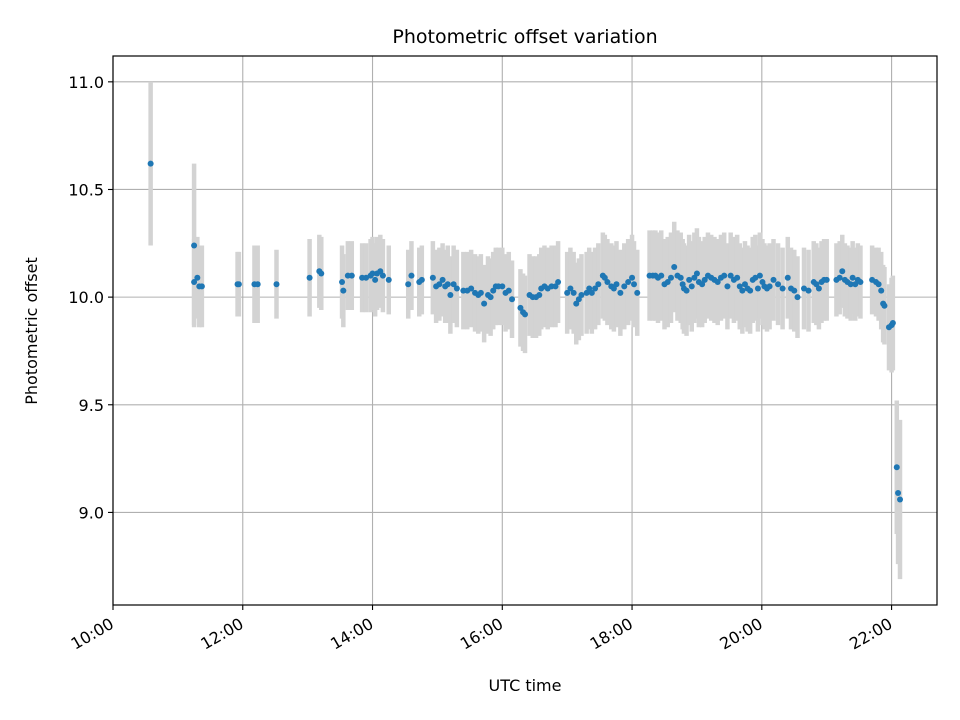  What do you see at coordinates (86, 189) in the screenshot?
I see `y-tick-label: 10.5` at bounding box center [86, 189].